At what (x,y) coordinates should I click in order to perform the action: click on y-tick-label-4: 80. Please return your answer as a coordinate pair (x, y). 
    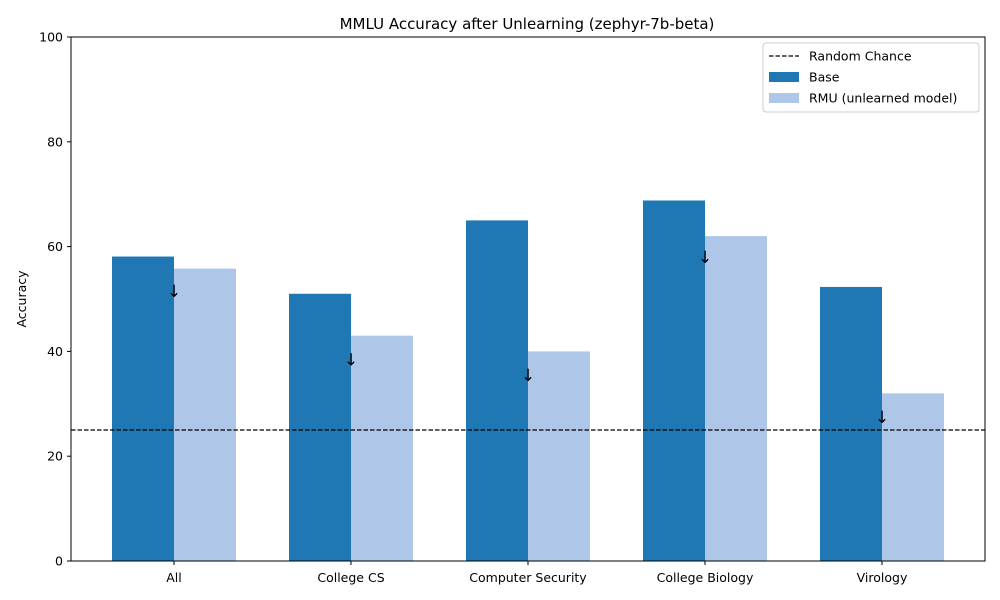
    Looking at the image, I should click on (55, 141).